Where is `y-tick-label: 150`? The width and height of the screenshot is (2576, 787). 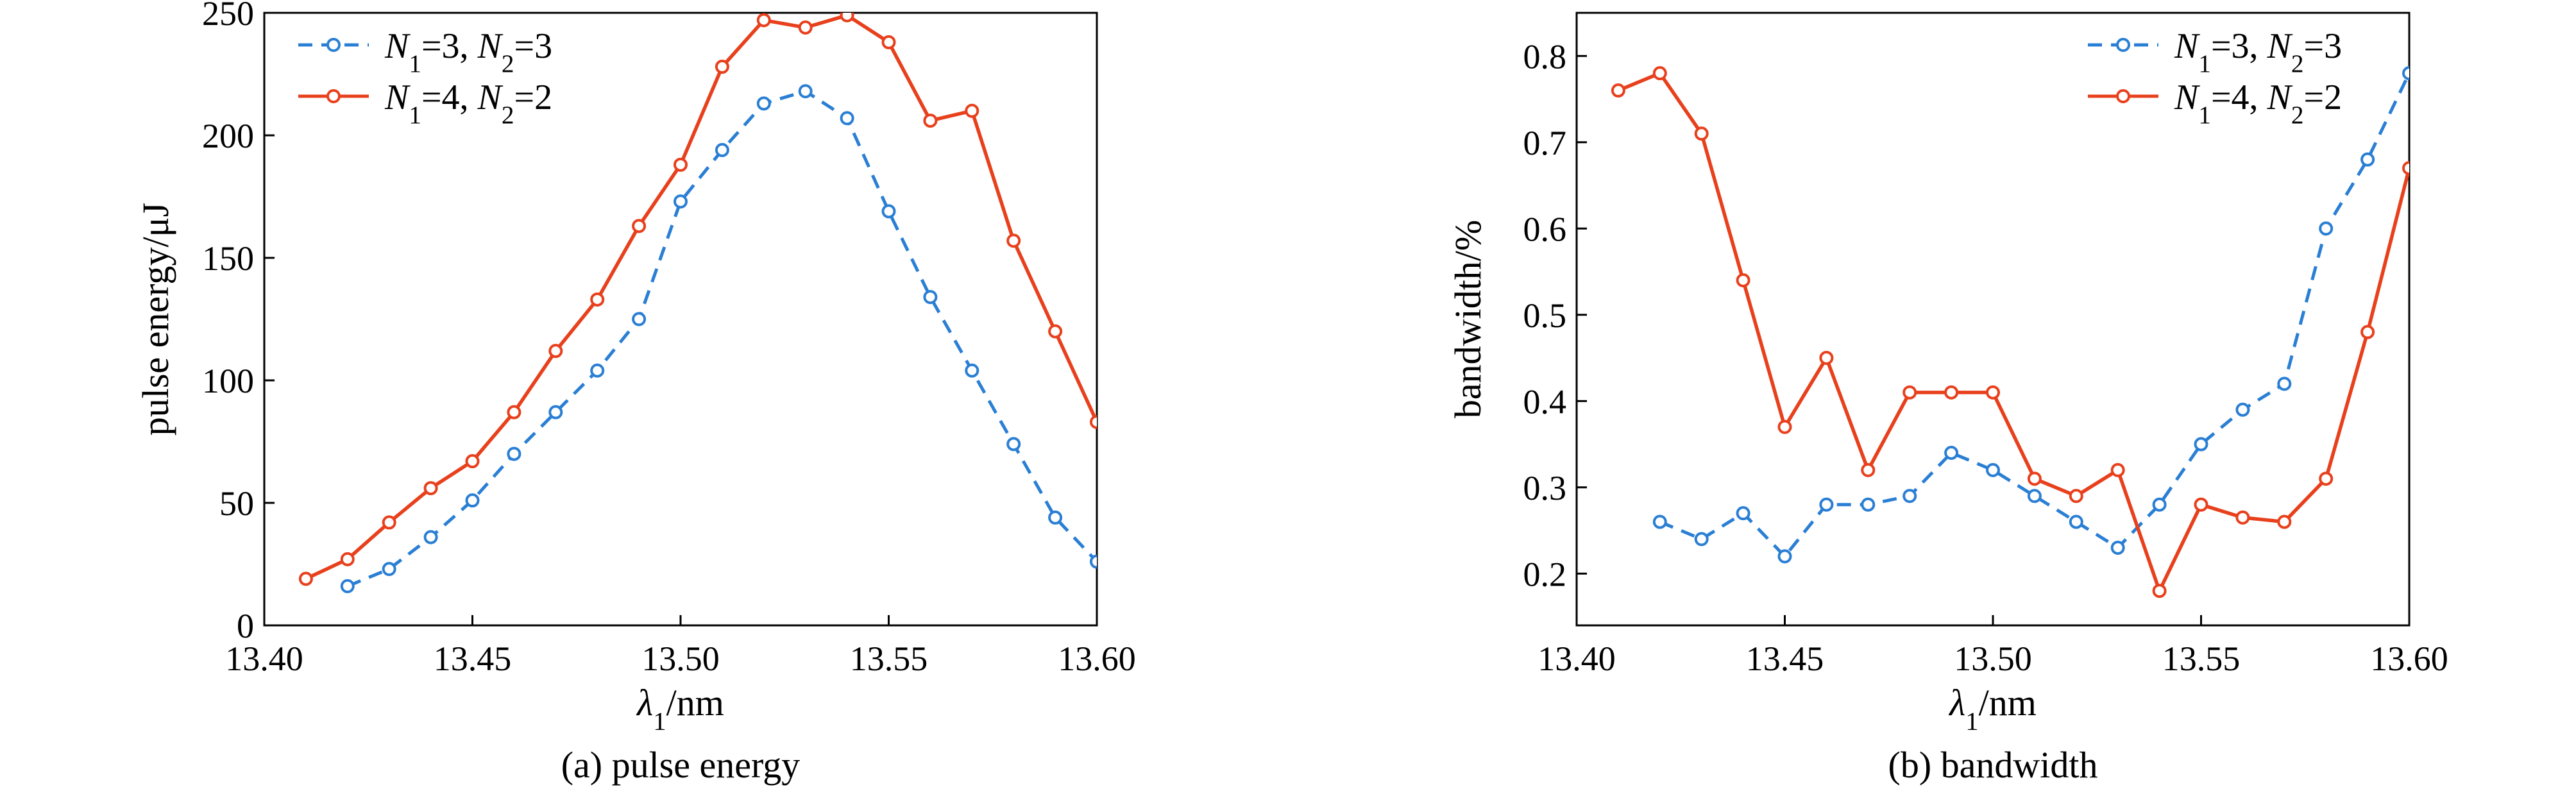 y-tick-label: 150 is located at coordinates (228, 258).